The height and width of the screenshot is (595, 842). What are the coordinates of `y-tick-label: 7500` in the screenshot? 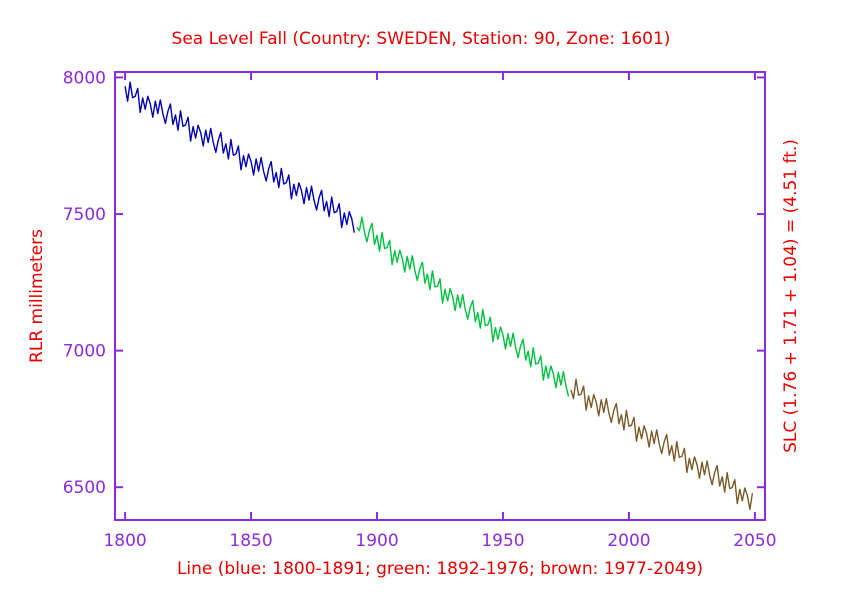 It's located at (84, 215).